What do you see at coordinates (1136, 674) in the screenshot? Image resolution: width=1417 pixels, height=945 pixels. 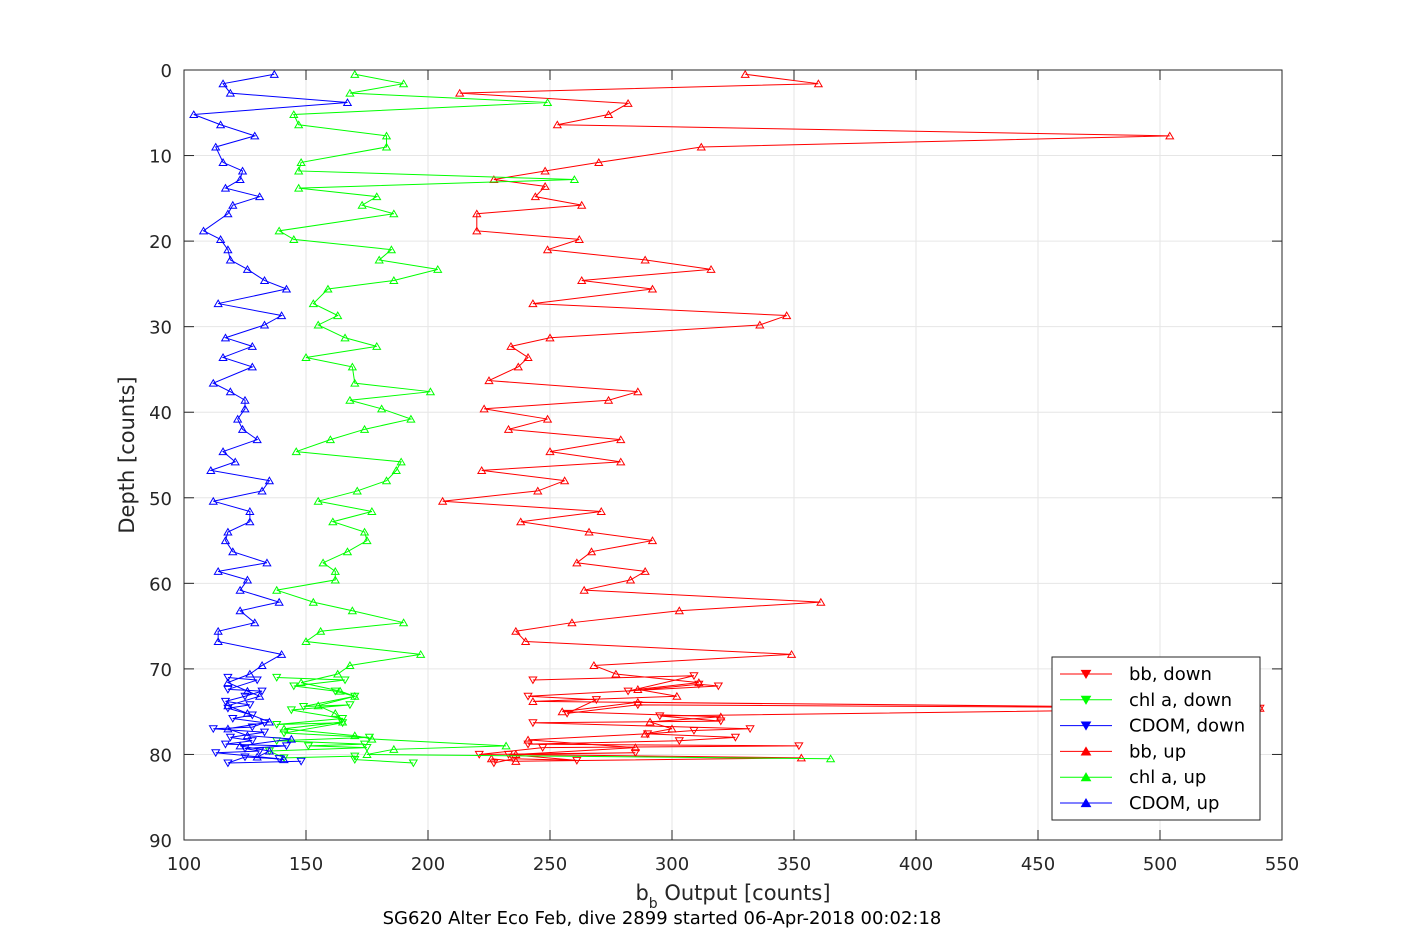 I see `legend-item: bb, down` at bounding box center [1136, 674].